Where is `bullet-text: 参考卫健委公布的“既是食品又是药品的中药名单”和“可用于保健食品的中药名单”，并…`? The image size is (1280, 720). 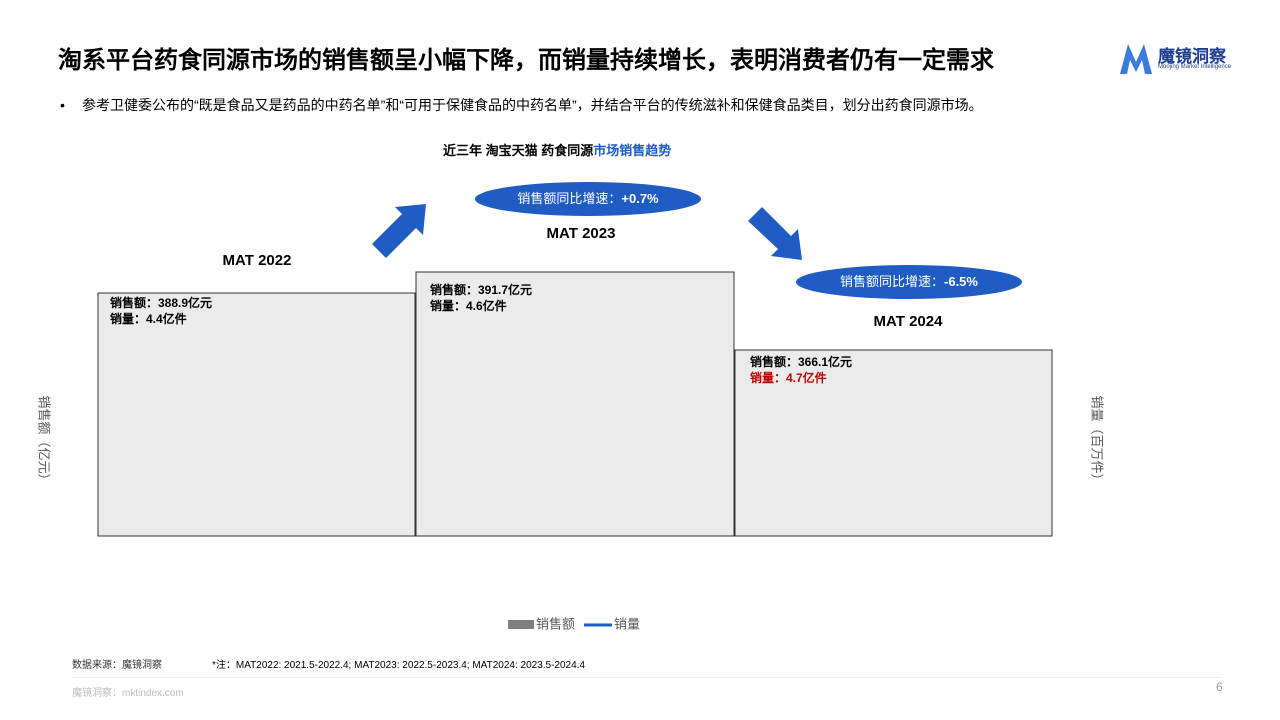
bullet-text: 参考卫健委公布的“既是食品又是药品的中药名单”和“可用于保健食品的中药名单”，并… is located at coordinates (532, 105).